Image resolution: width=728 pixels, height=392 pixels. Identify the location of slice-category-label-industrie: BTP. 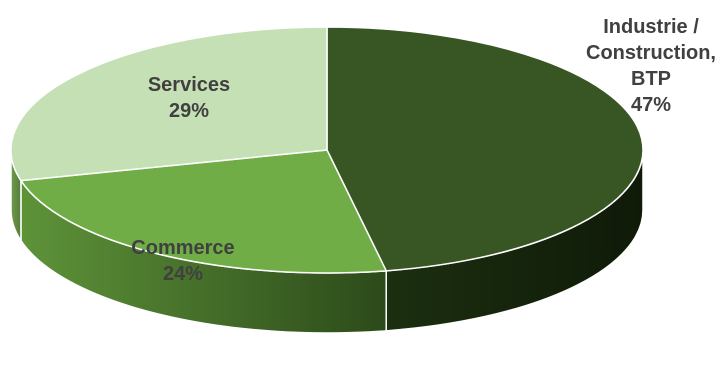
(651, 79).